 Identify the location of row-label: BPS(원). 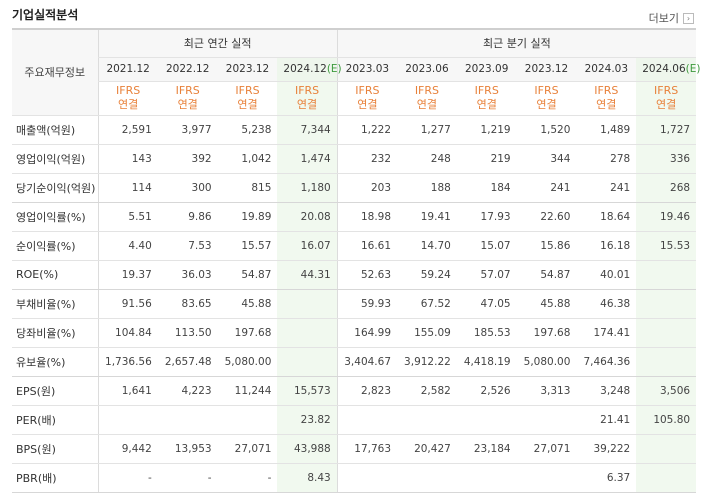
(55, 449).